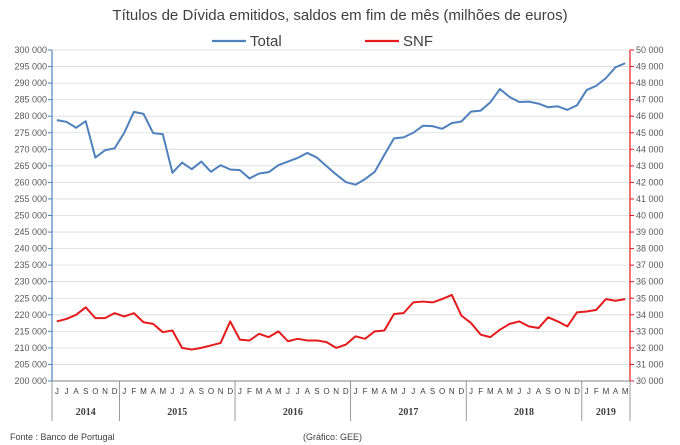 The width and height of the screenshot is (680, 445). Describe the element at coordinates (650, 265) in the screenshot. I see `right-tick-label: 37 000` at that location.